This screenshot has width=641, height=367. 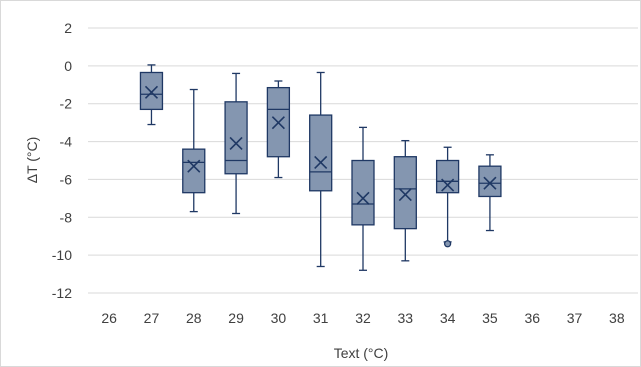 What do you see at coordinates (68, 28) in the screenshot?
I see `y-tick-label: 2` at bounding box center [68, 28].